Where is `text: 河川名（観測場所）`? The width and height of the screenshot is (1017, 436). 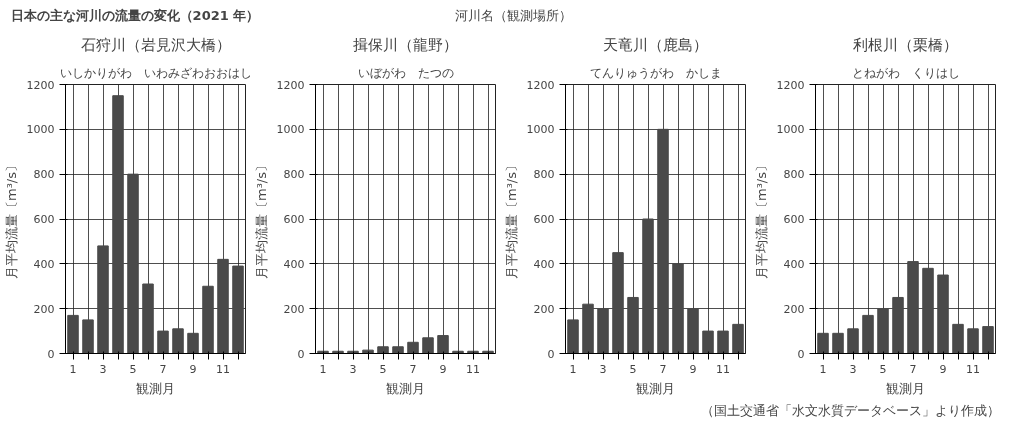
text: 河川名（観測場所） is located at coordinates (513, 15).